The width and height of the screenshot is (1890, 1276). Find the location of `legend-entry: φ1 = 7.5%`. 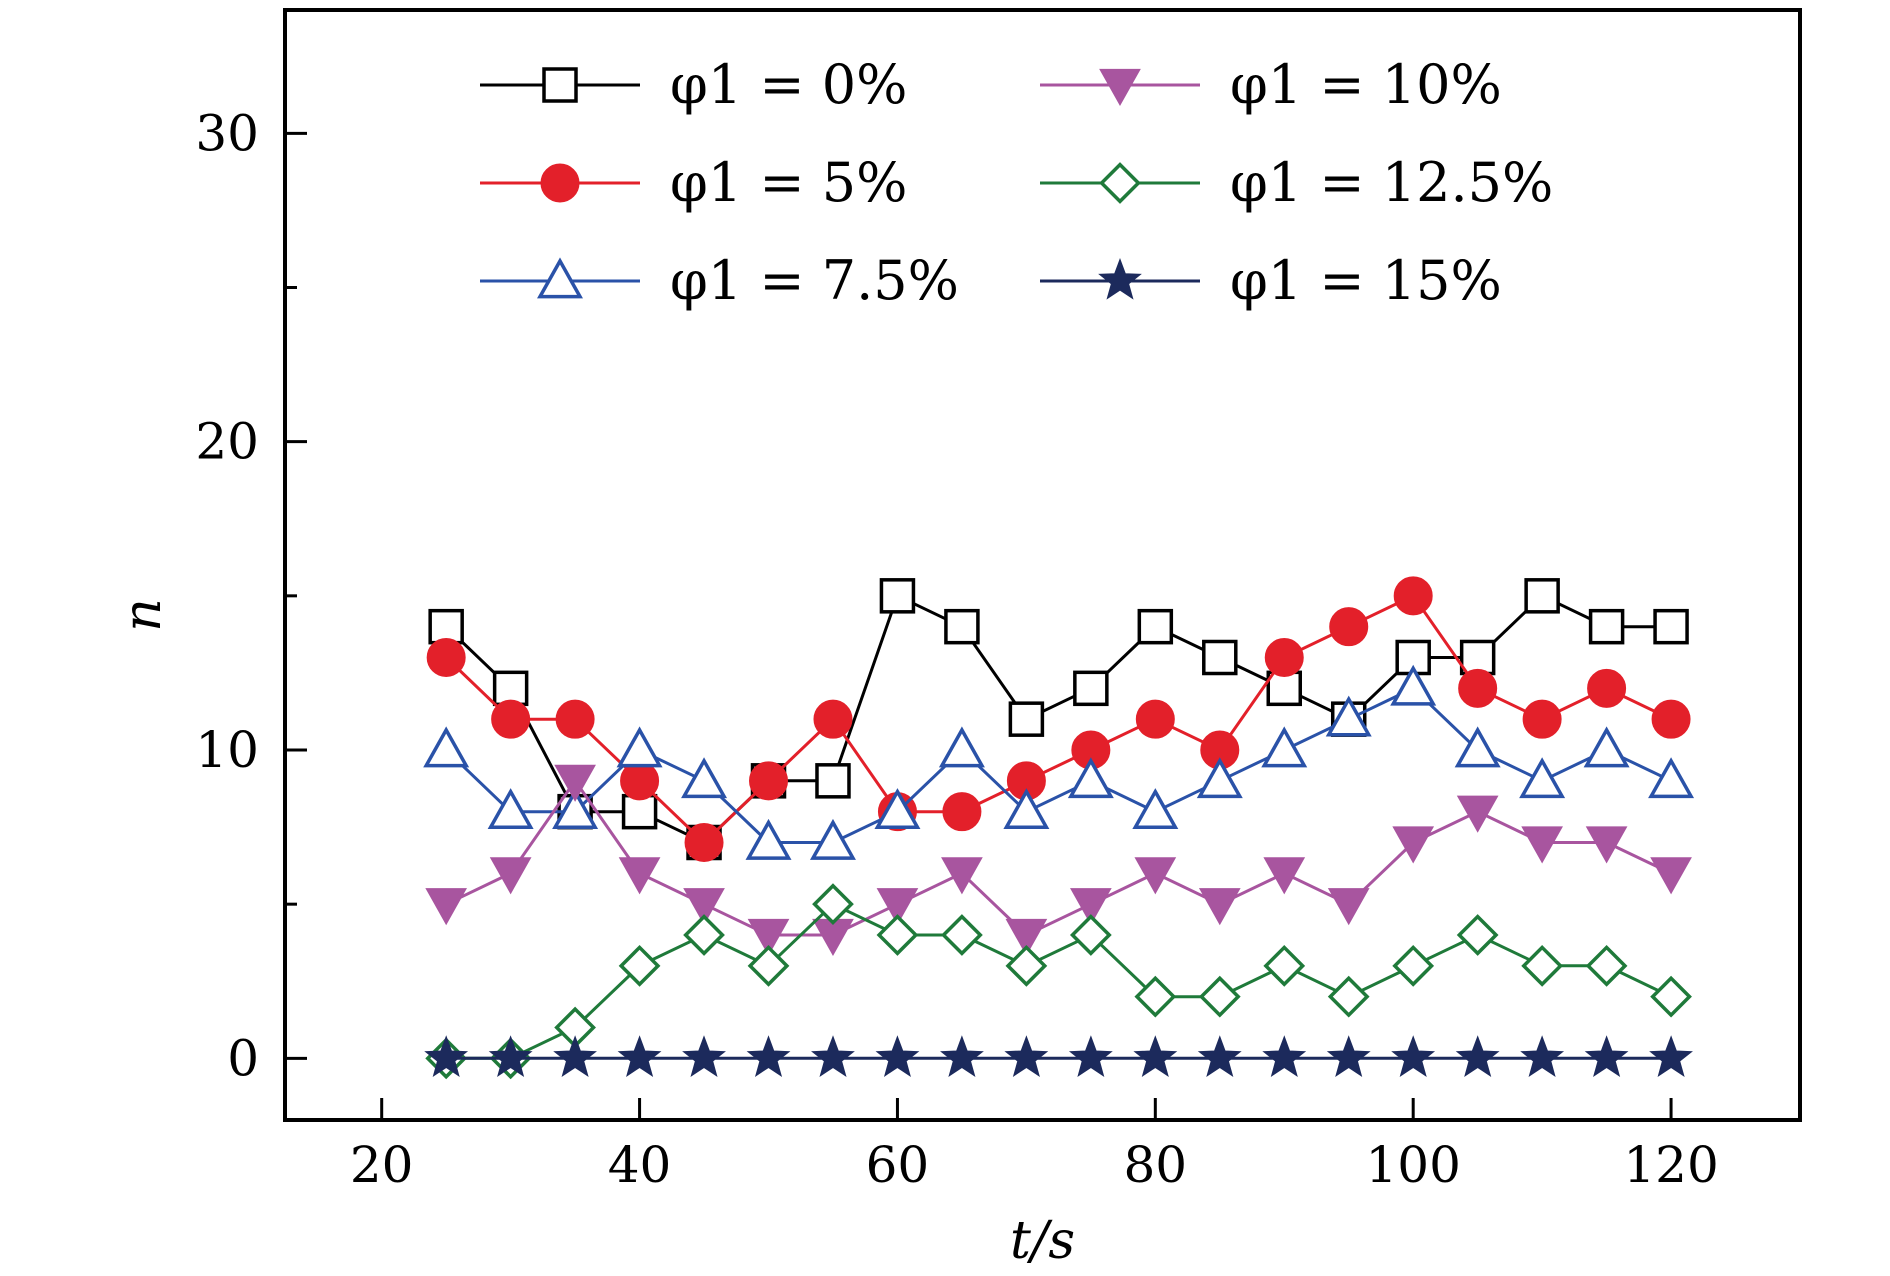

legend-entry: φ1 = 7.5% is located at coordinates (719, 280).